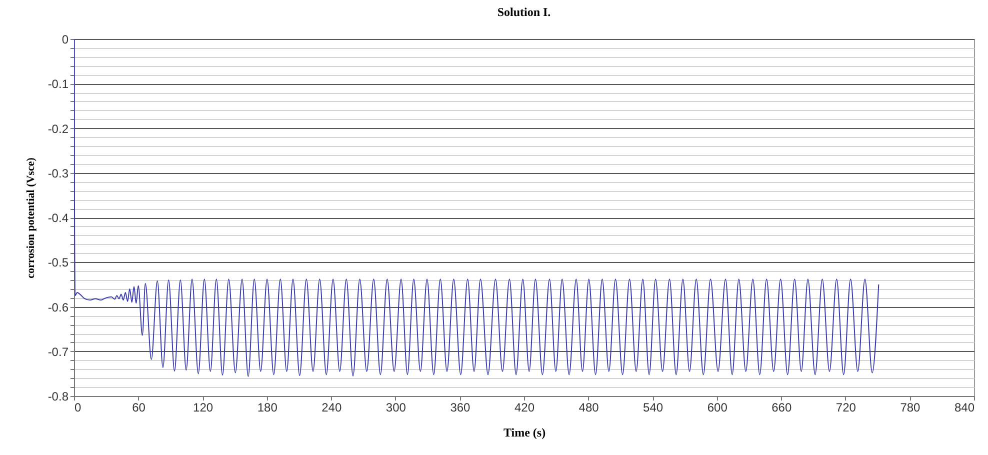  Describe the element at coordinates (396, 407) in the screenshot. I see `x-tick-label: 300` at that location.